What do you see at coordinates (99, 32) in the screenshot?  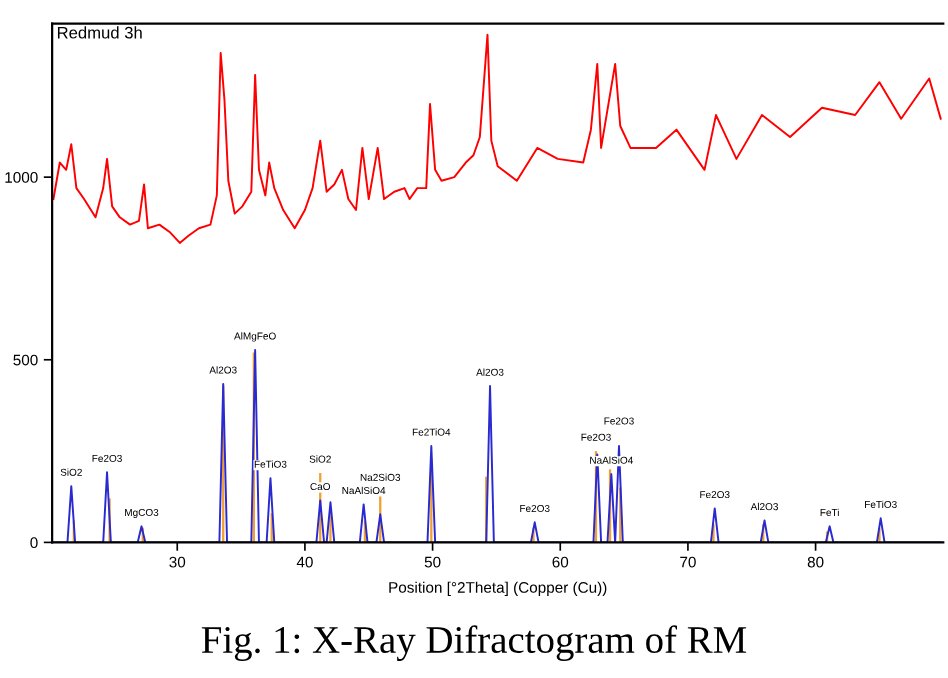 I see `chart-title: Redmud 3h` at bounding box center [99, 32].